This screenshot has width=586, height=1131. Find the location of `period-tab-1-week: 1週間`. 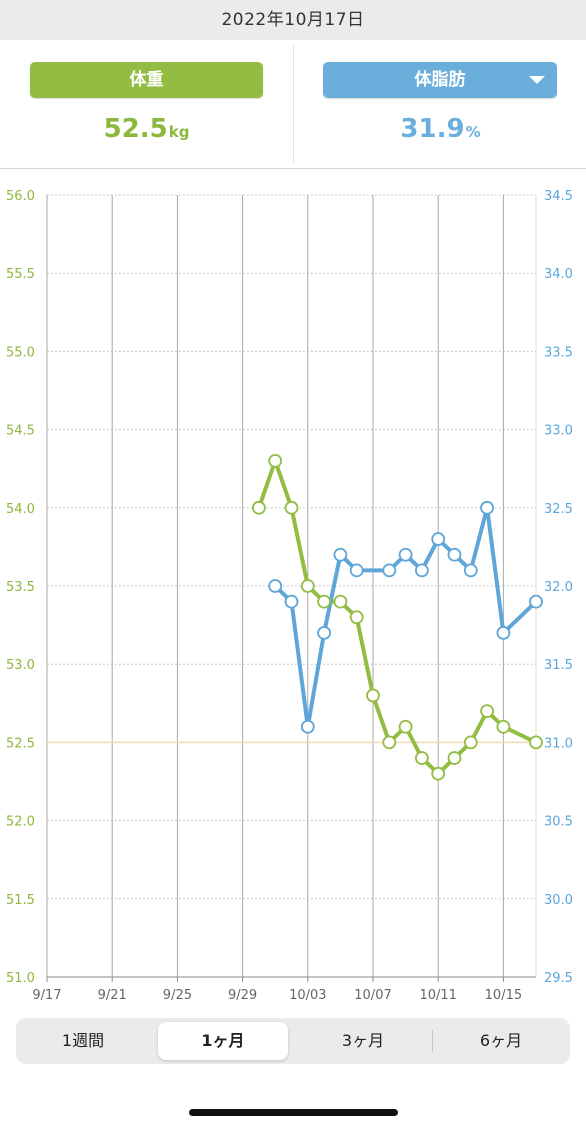

period-tab-1-week: 1週間 is located at coordinates (83, 1040).